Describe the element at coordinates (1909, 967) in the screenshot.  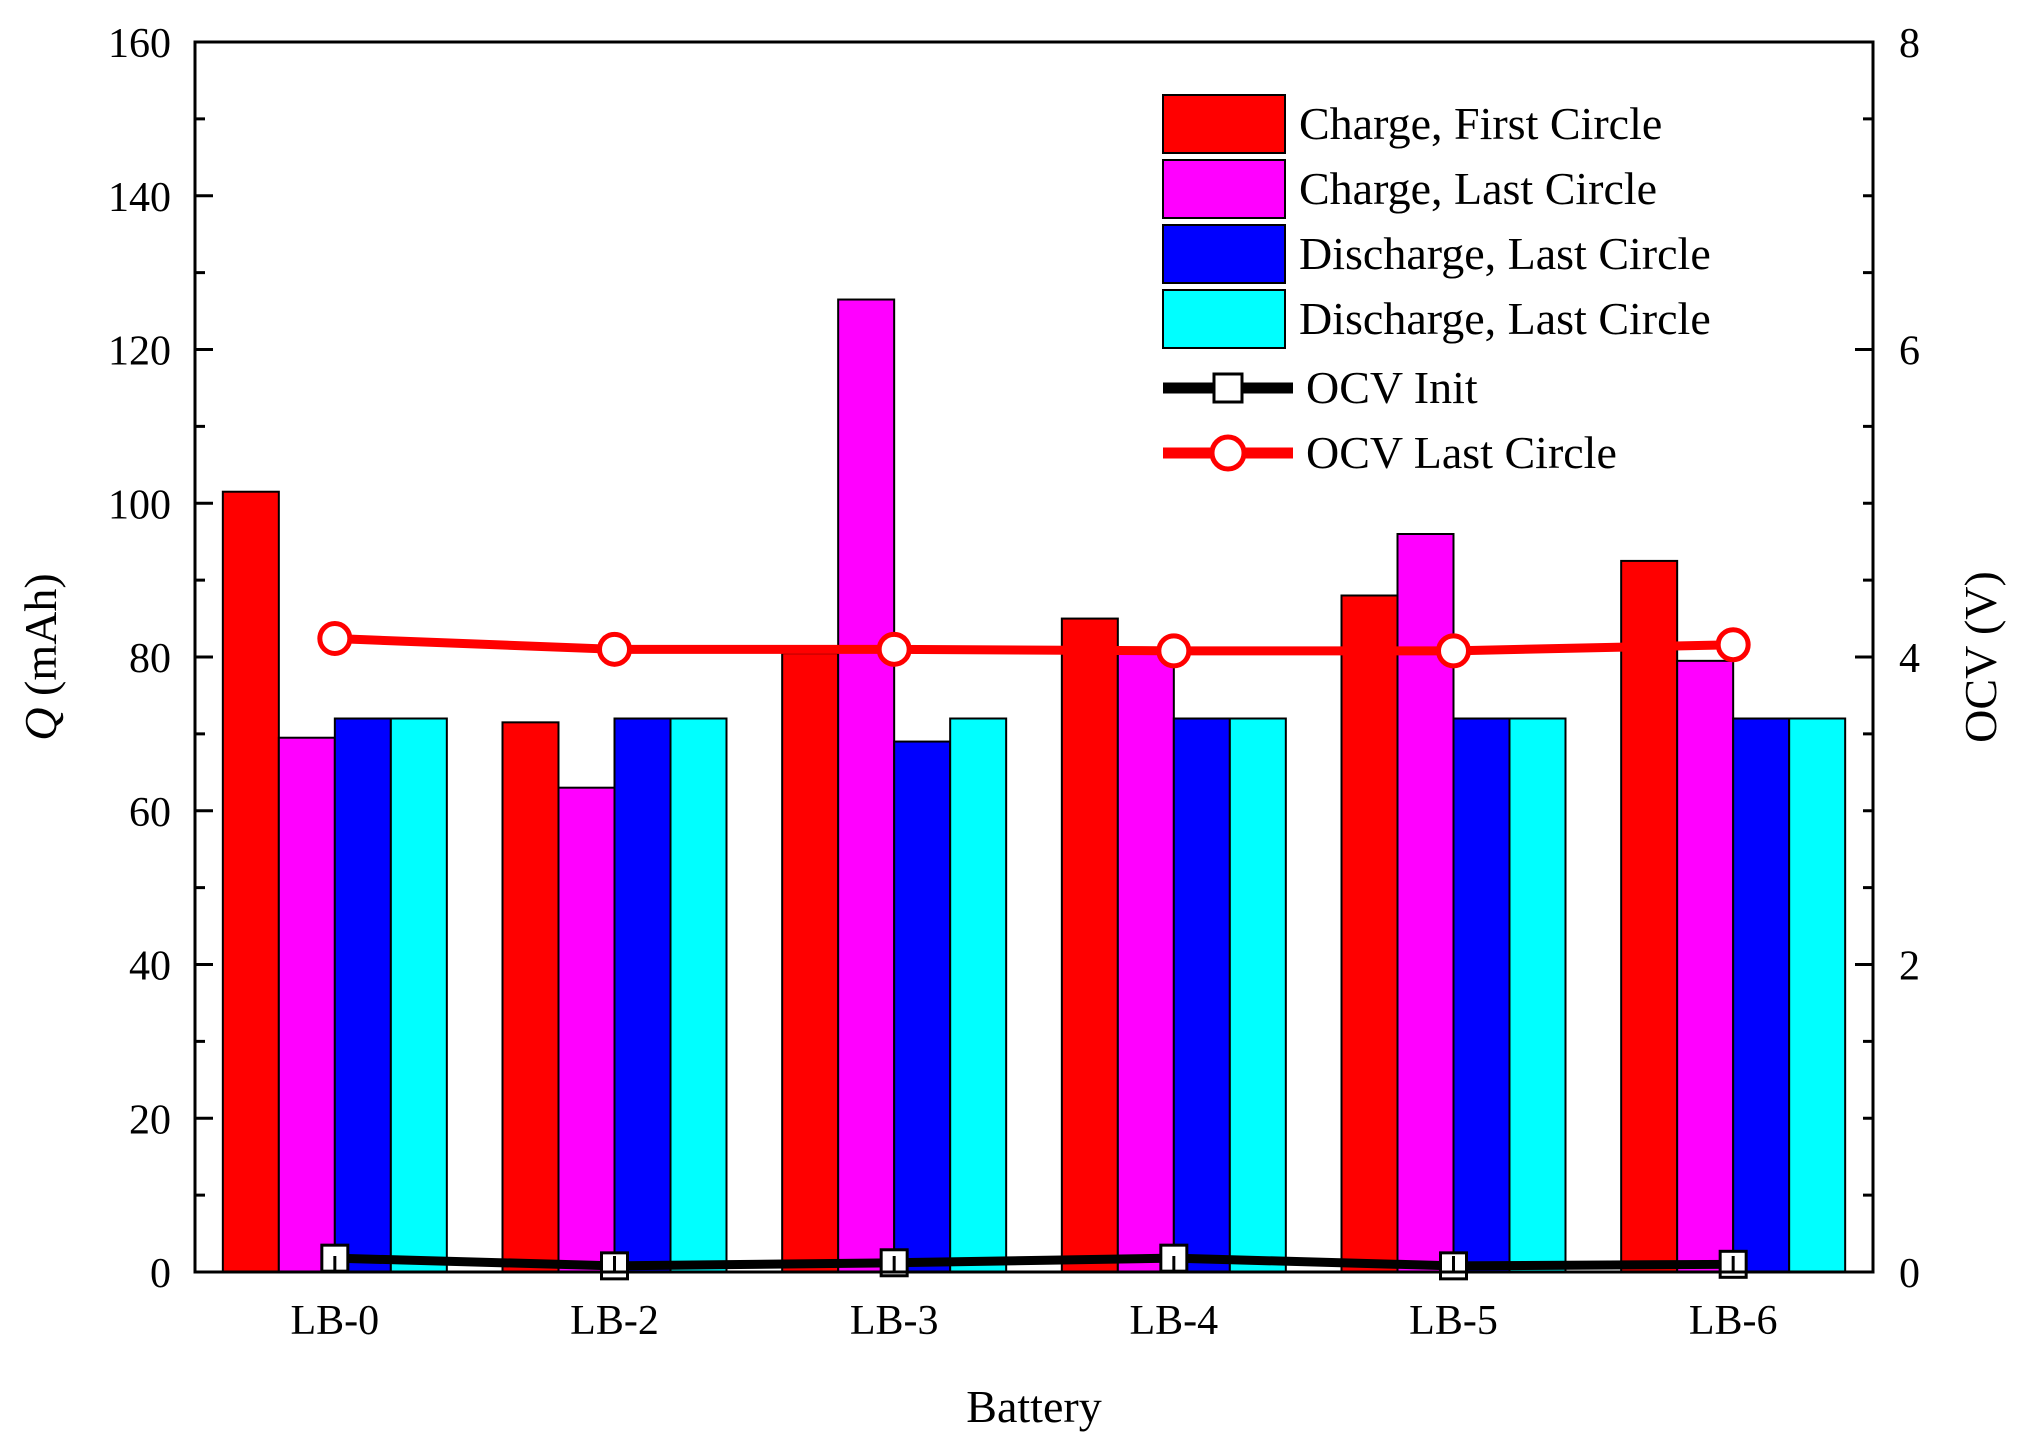
I see `y2-tick-label-1: 2` at that location.